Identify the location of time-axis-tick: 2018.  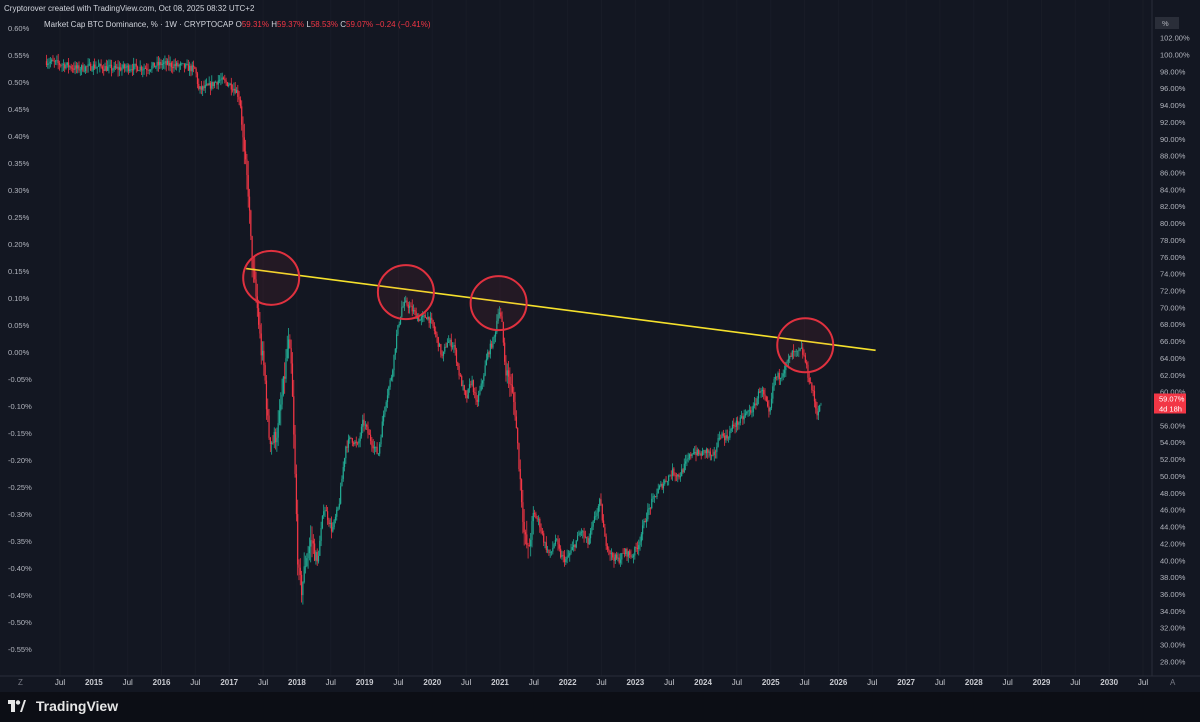
(297, 682).